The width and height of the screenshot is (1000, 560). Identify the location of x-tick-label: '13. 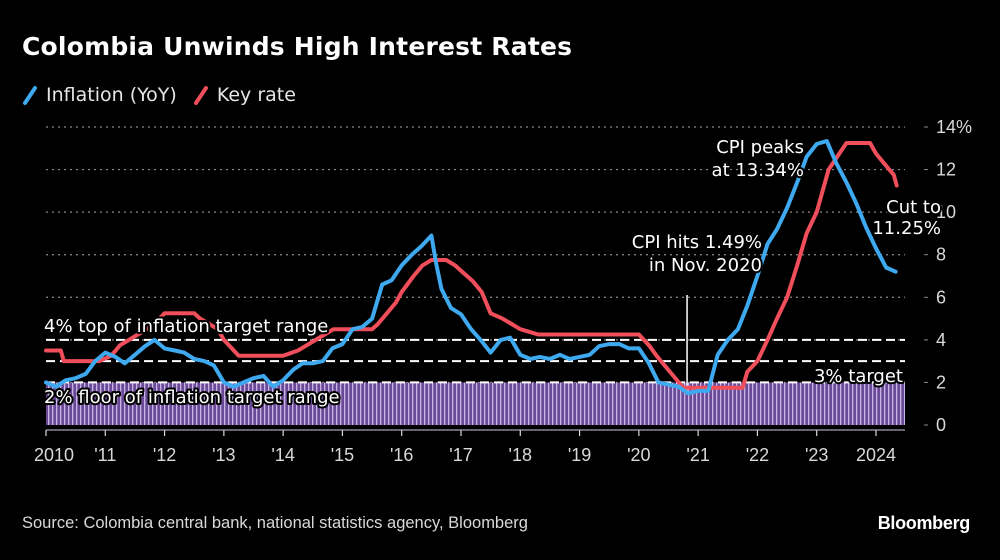
(223, 455).